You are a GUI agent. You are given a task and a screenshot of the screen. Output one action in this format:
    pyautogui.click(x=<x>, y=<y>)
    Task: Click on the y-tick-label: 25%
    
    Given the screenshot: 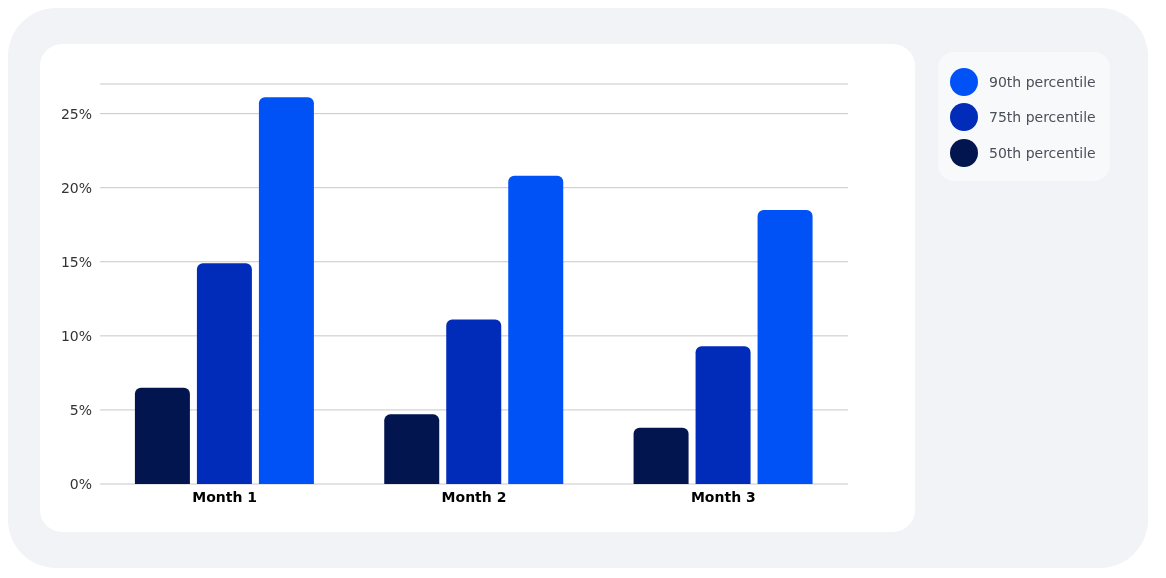 What is the action you would take?
    pyautogui.click(x=76, y=113)
    